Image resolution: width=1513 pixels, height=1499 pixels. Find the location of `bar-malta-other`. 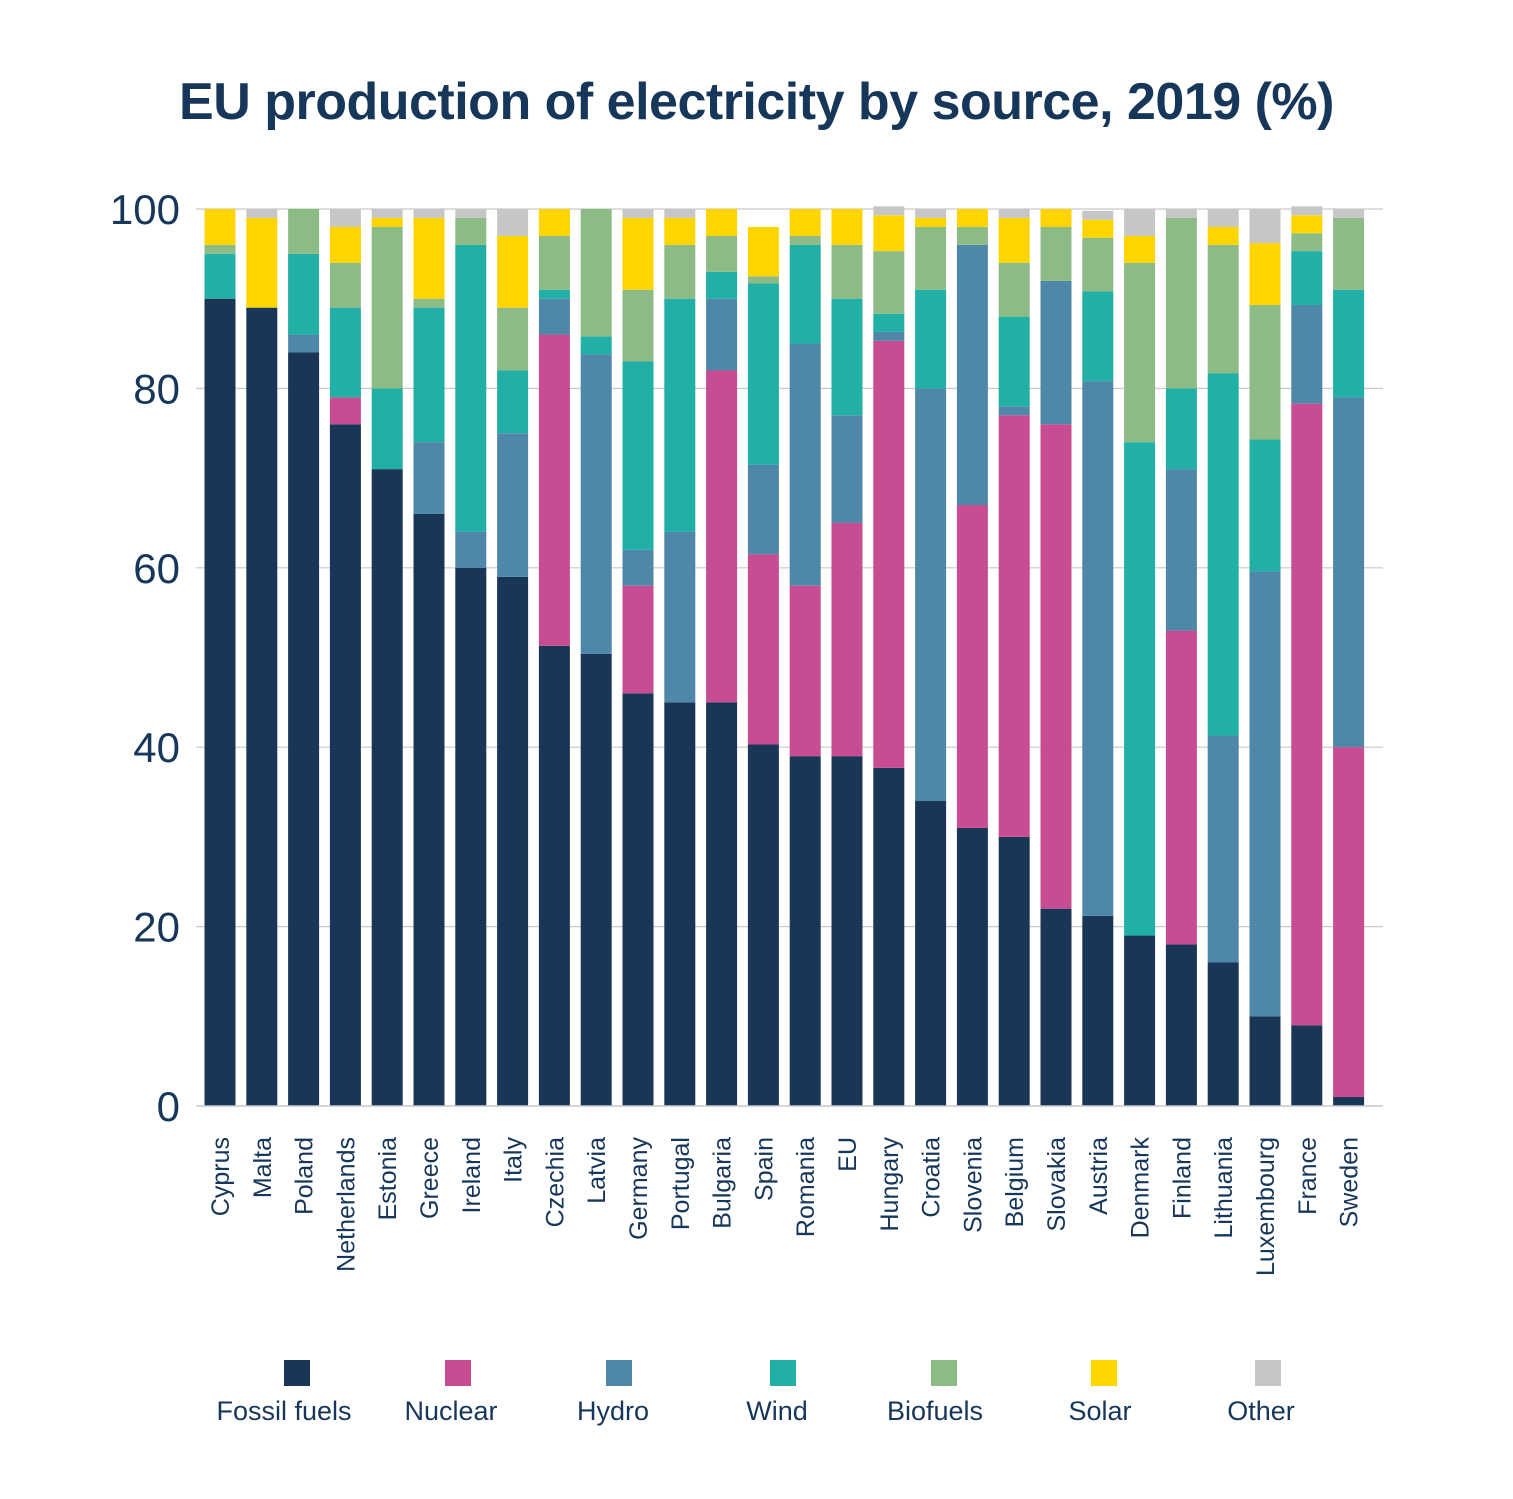

bar-malta-other is located at coordinates (262, 213).